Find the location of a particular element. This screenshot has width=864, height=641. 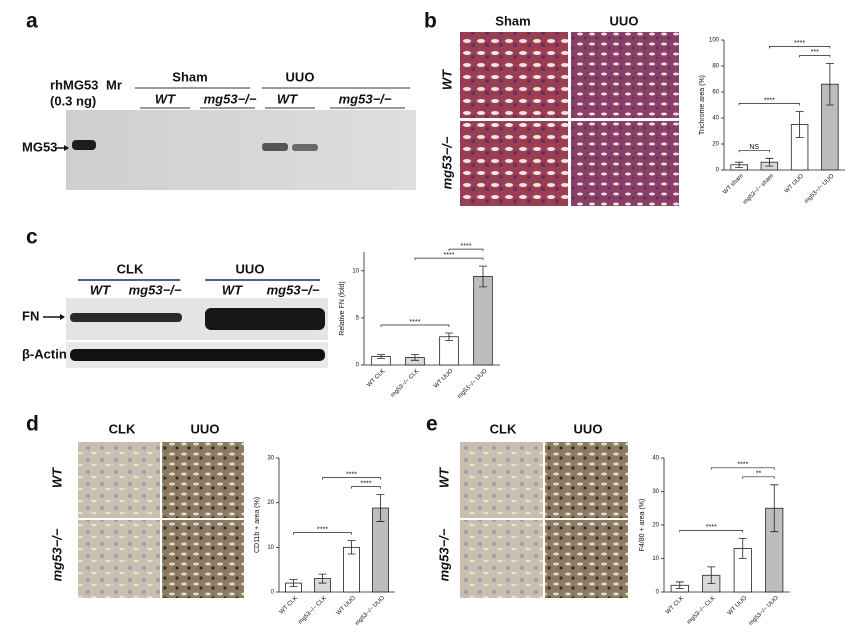

y-axis-label: CD11b + area (%) is located at coordinates (257, 525).